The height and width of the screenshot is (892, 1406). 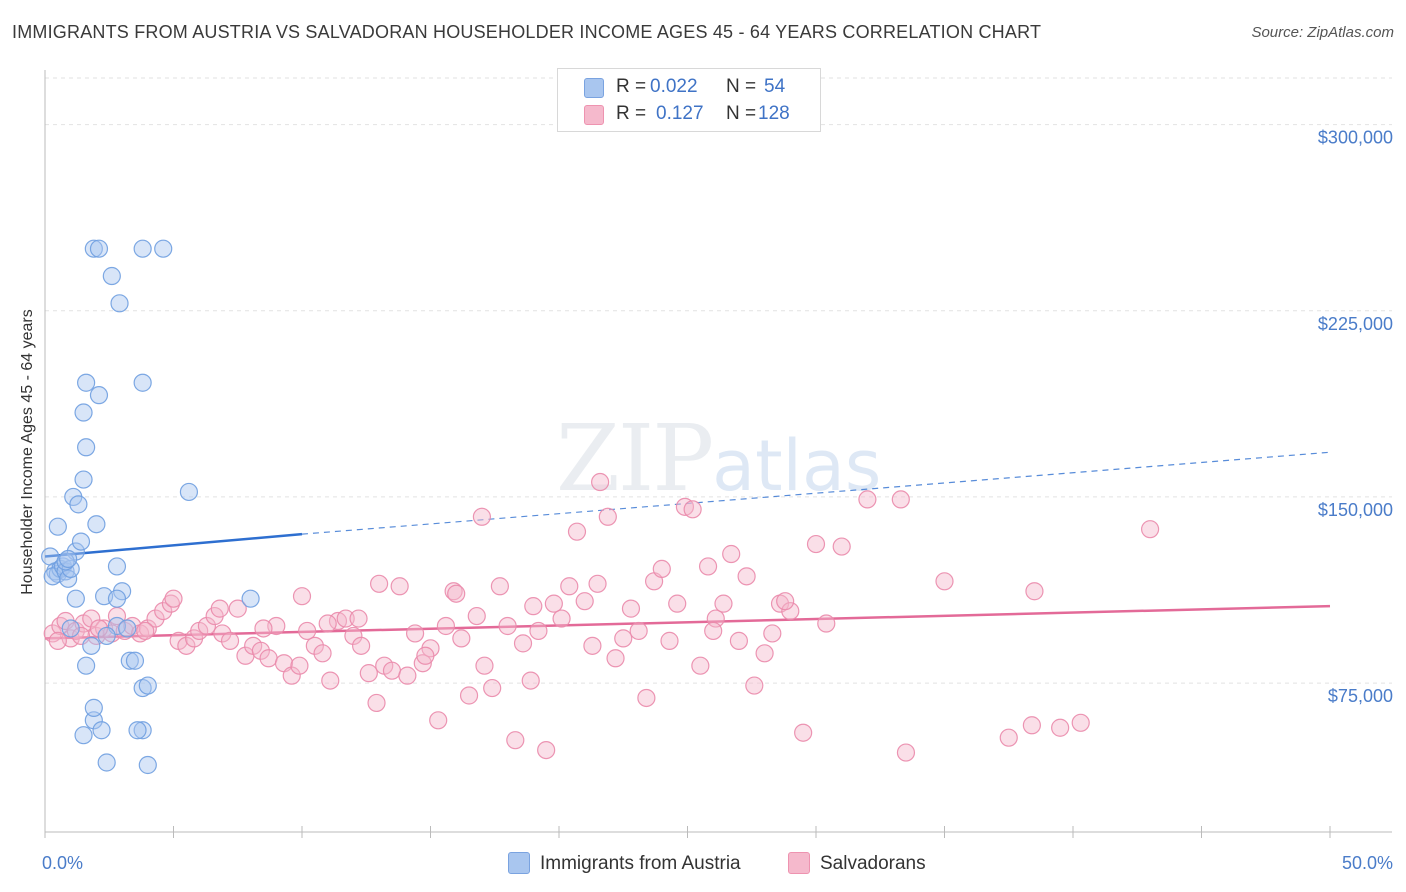 What do you see at coordinates (680, 113) in the screenshot?
I see `legend-r-value: 0.127` at bounding box center [680, 113].